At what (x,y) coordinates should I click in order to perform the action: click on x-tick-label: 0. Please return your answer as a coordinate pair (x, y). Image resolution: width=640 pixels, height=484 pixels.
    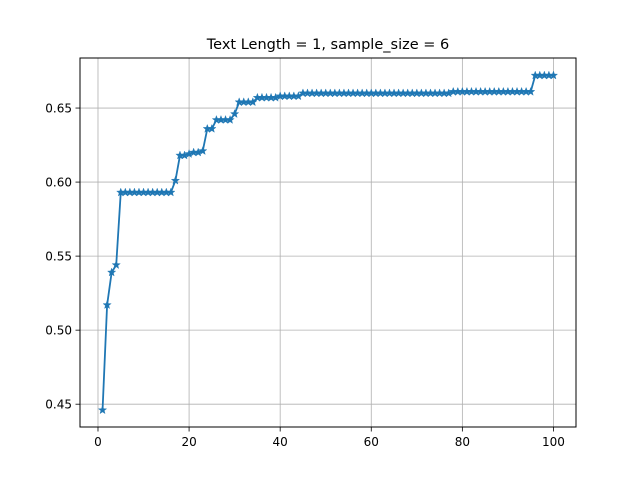
    Looking at the image, I should click on (98, 442).